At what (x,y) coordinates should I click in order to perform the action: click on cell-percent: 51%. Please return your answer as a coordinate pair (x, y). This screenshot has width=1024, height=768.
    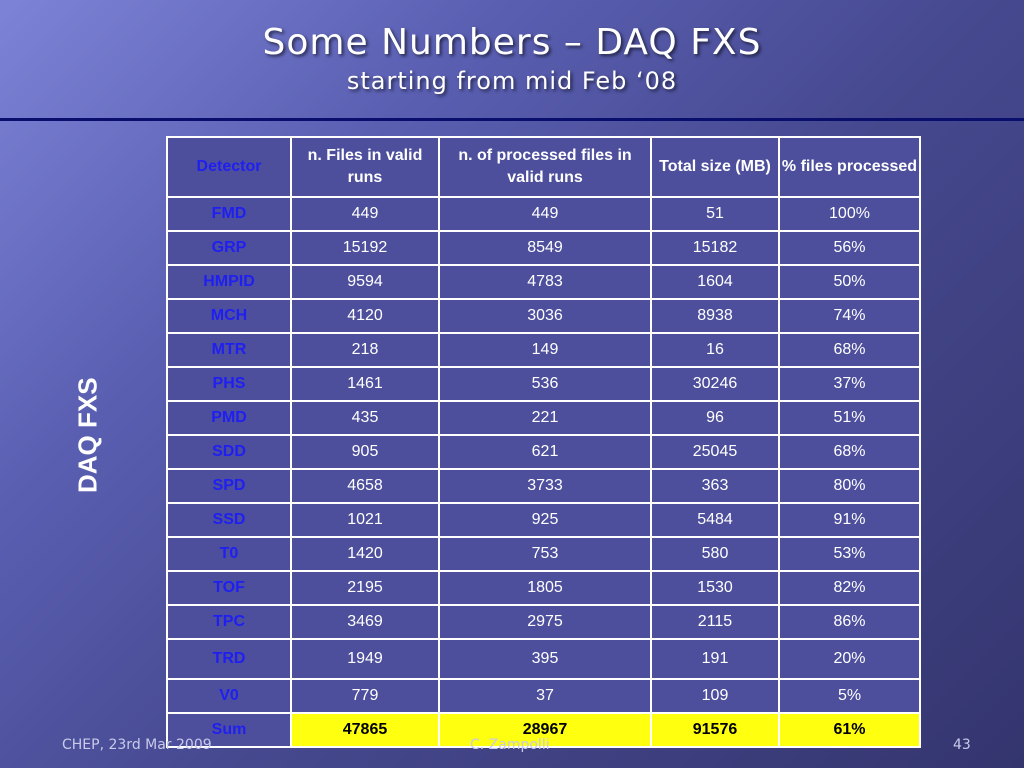
    Looking at the image, I should click on (849, 418).